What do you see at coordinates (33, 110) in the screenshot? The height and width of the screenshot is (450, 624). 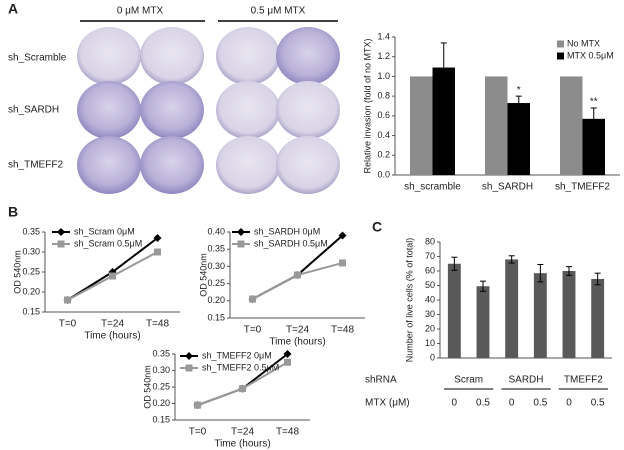 I see `row-label: sh_SARDH` at bounding box center [33, 110].